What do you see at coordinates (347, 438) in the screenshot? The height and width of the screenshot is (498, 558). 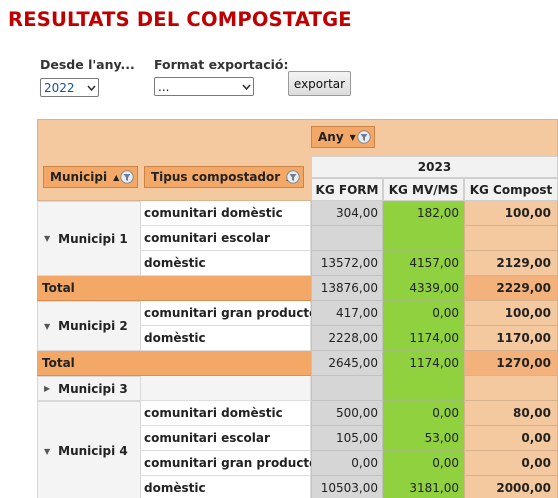 I see `kg-form-cell: 105,00` at bounding box center [347, 438].